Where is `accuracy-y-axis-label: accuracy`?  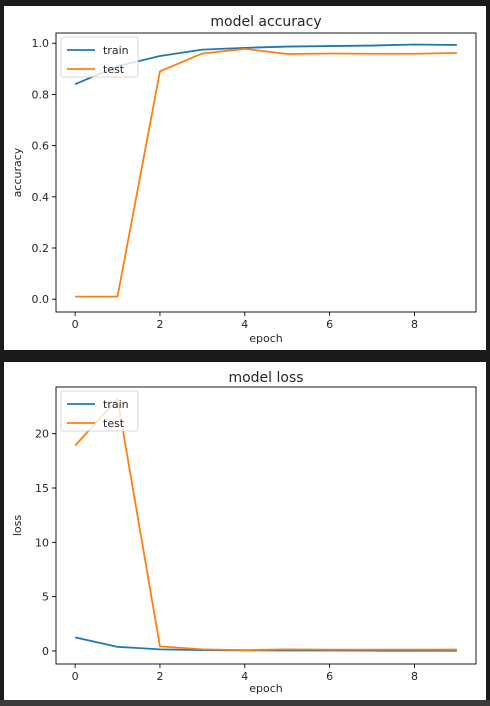 accuracy-y-axis-label: accuracy is located at coordinates (17, 172).